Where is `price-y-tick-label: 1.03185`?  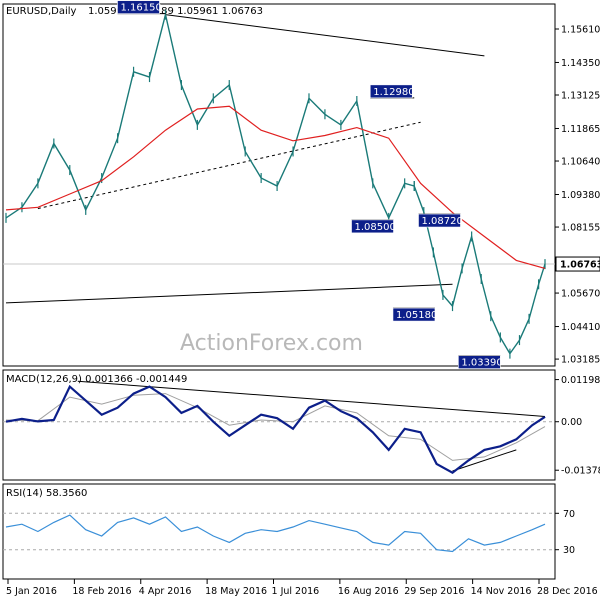
price-y-tick-label: 1.03185 is located at coordinates (580, 360).